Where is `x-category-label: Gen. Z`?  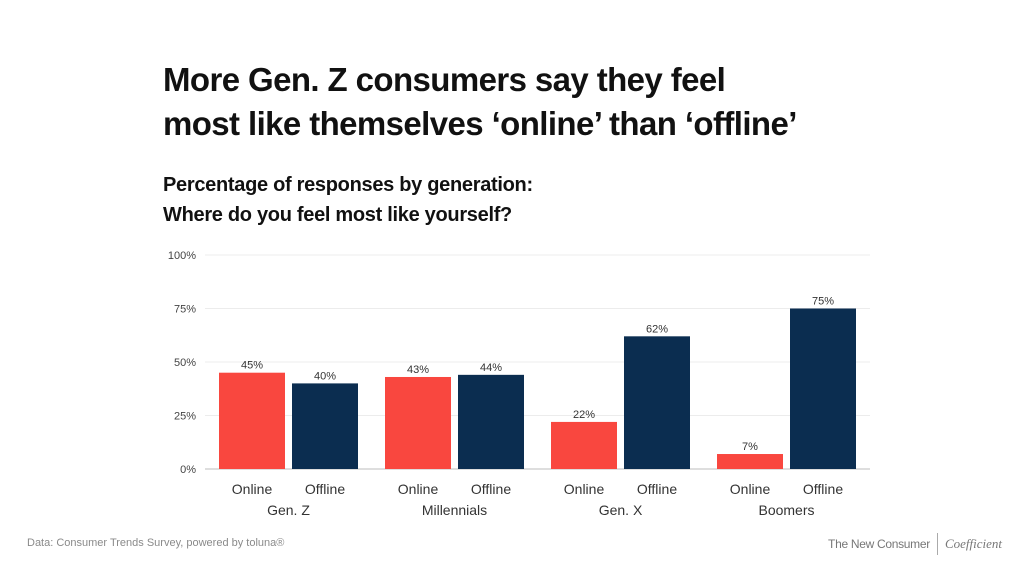
x-category-label: Gen. Z is located at coordinates (288, 510).